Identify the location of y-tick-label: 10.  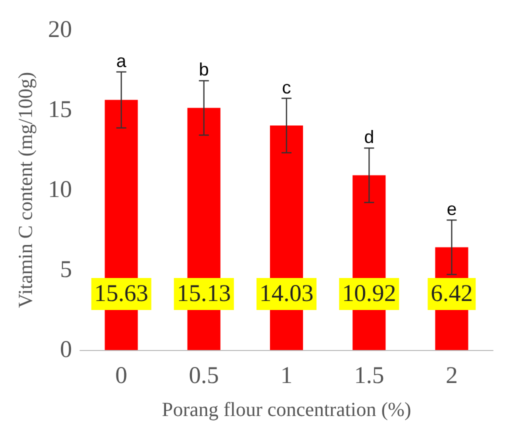
(60, 190).